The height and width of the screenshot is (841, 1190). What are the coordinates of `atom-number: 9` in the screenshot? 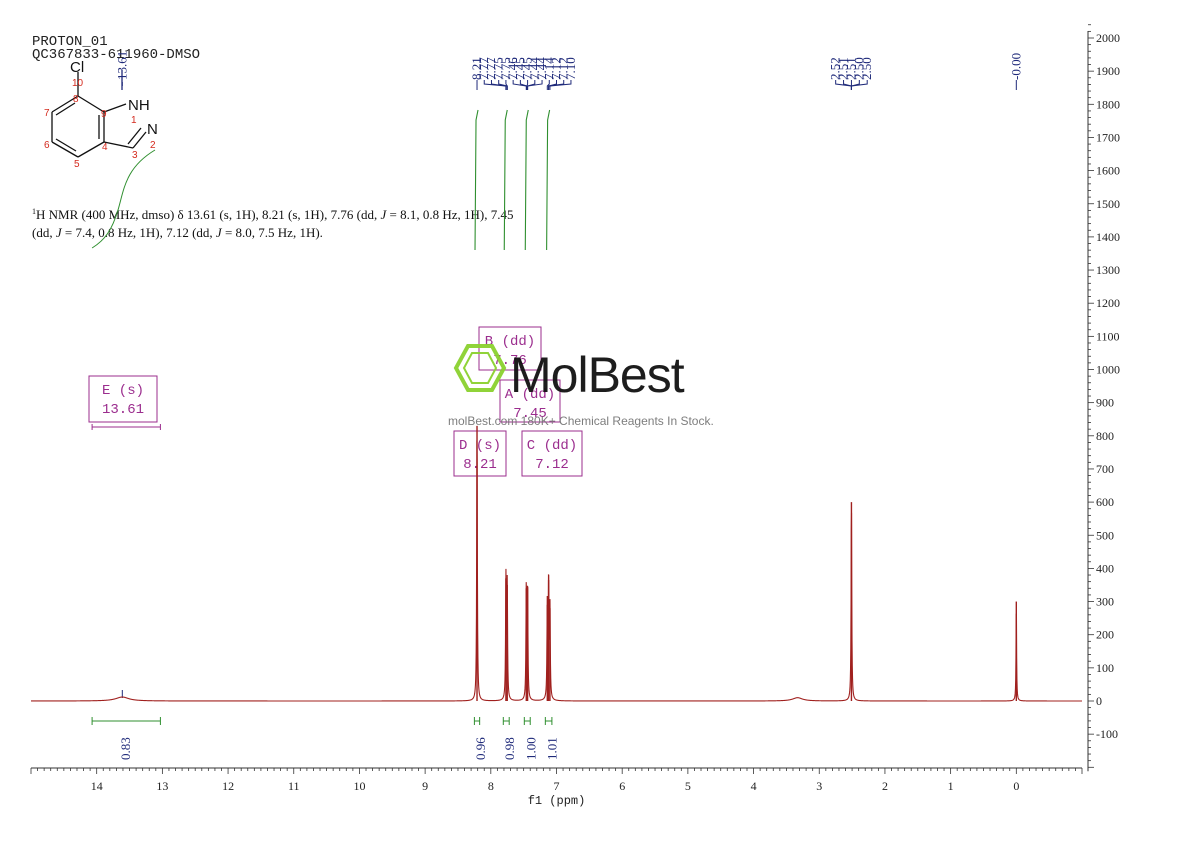 It's located at (104, 114).